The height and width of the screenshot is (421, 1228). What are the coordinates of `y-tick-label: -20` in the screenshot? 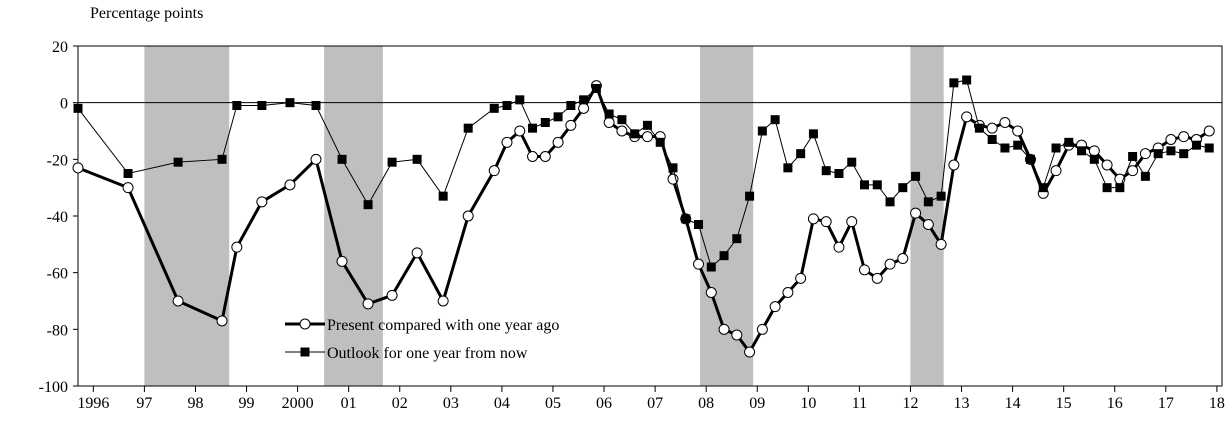 It's located at (57, 160).